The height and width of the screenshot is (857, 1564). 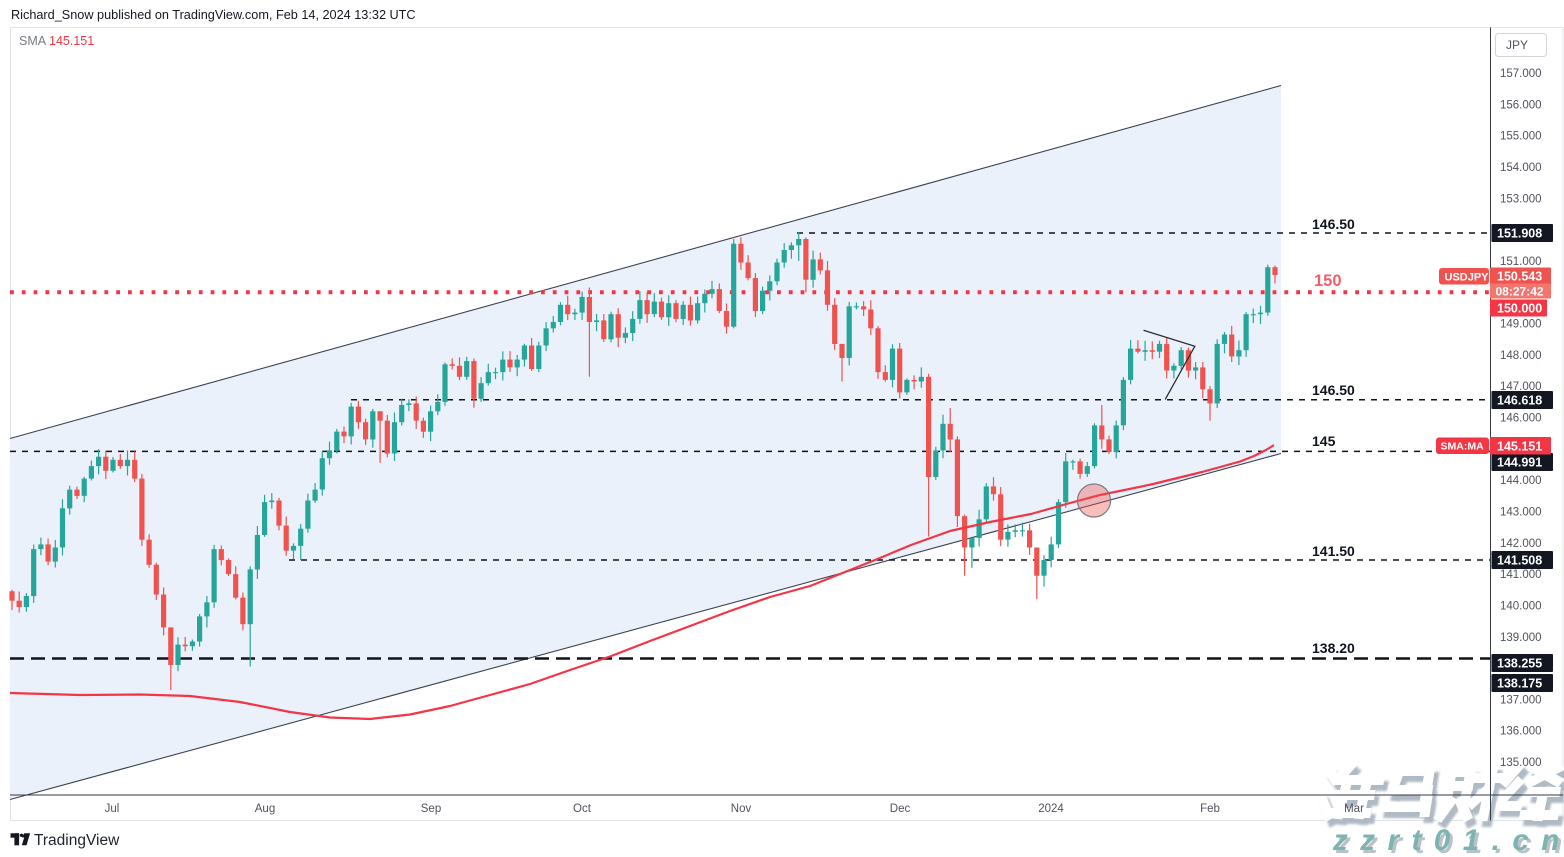 What do you see at coordinates (1521, 168) in the screenshot?
I see `svg-text: 154.000` at bounding box center [1521, 168].